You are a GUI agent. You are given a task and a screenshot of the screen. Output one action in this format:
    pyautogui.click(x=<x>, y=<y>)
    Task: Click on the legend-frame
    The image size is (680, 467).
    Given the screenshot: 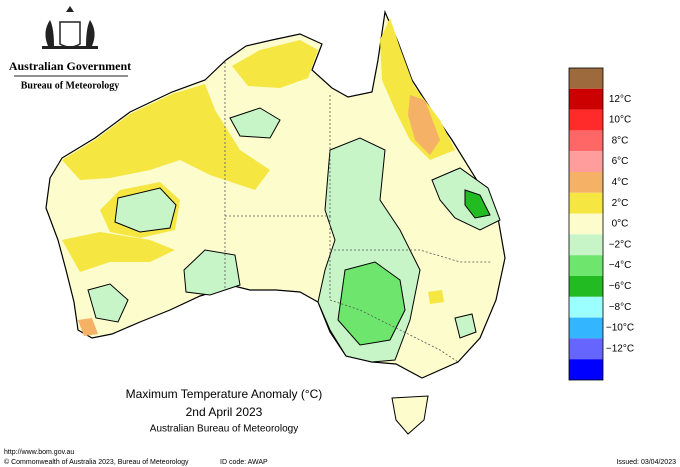 What is the action you would take?
    pyautogui.click(x=586, y=224)
    